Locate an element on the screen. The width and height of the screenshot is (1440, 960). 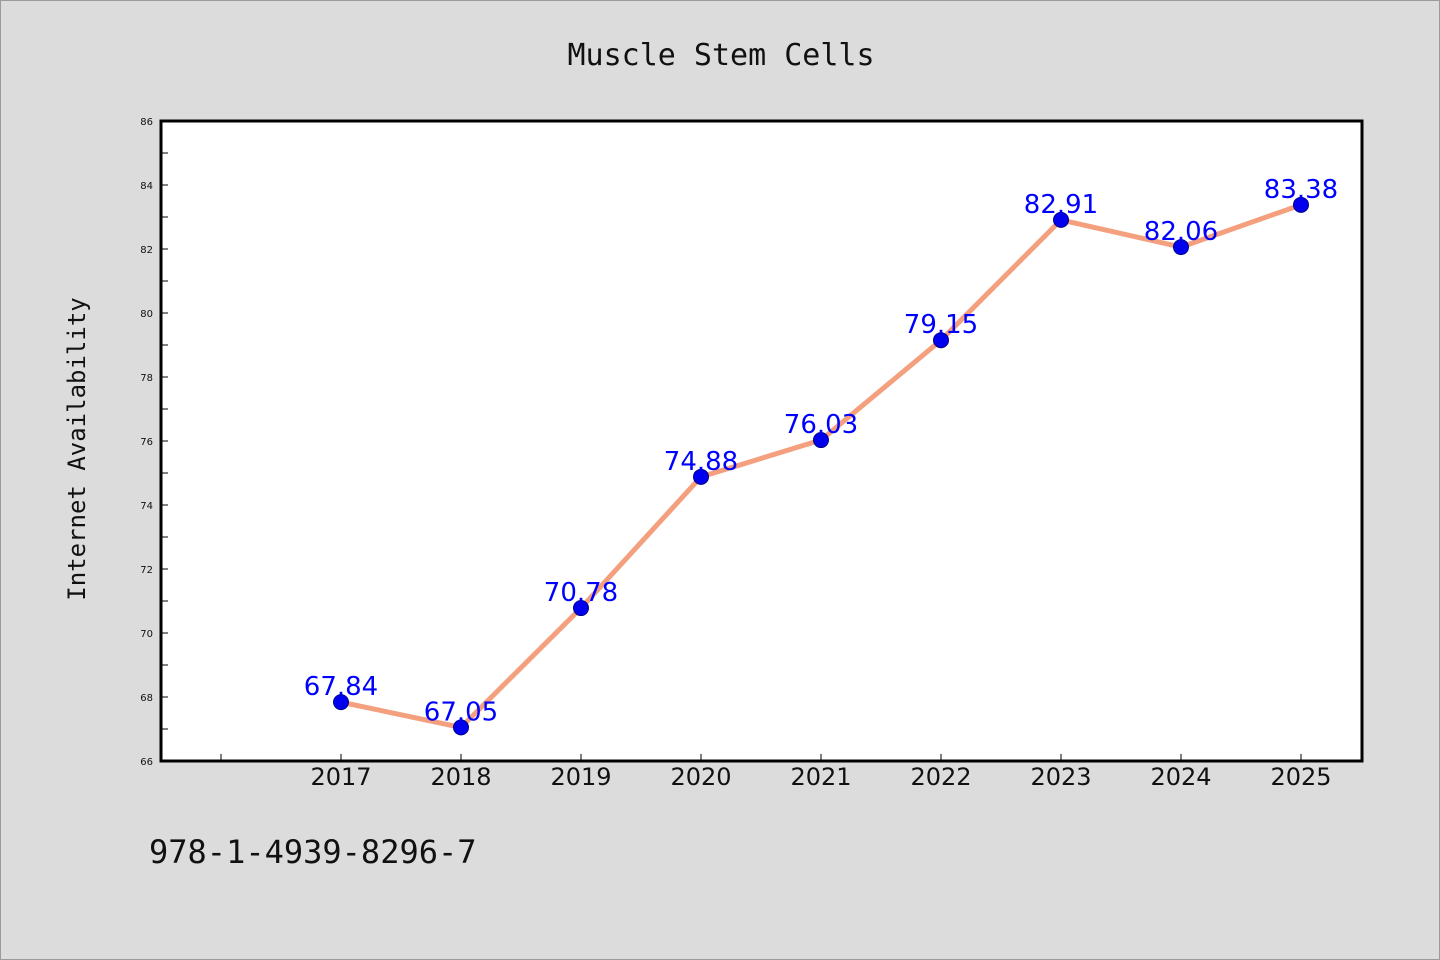
y-tick-label: 76 is located at coordinates (146, 442).